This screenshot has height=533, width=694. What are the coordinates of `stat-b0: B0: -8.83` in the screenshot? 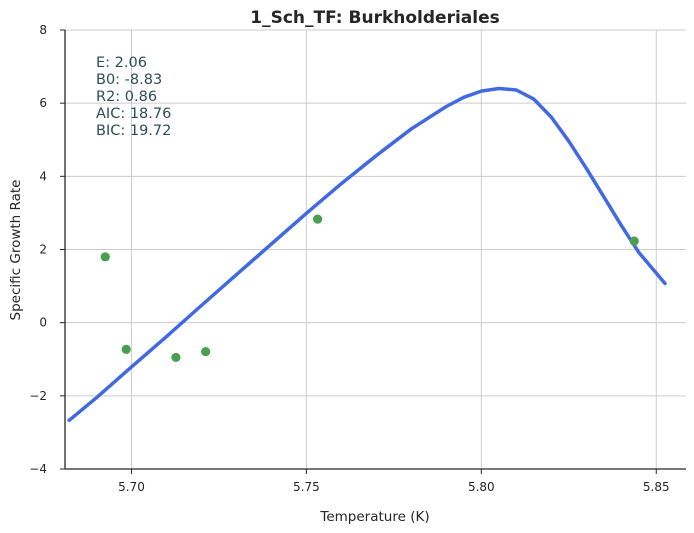 It's located at (129, 80).